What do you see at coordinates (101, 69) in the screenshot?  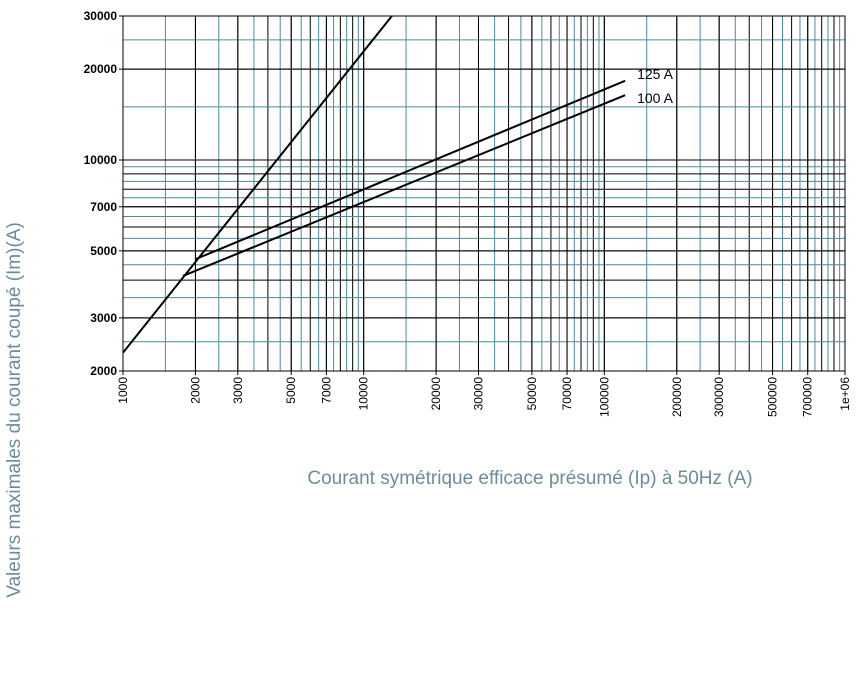 I see `y-tick-label: 20000` at bounding box center [101, 69].